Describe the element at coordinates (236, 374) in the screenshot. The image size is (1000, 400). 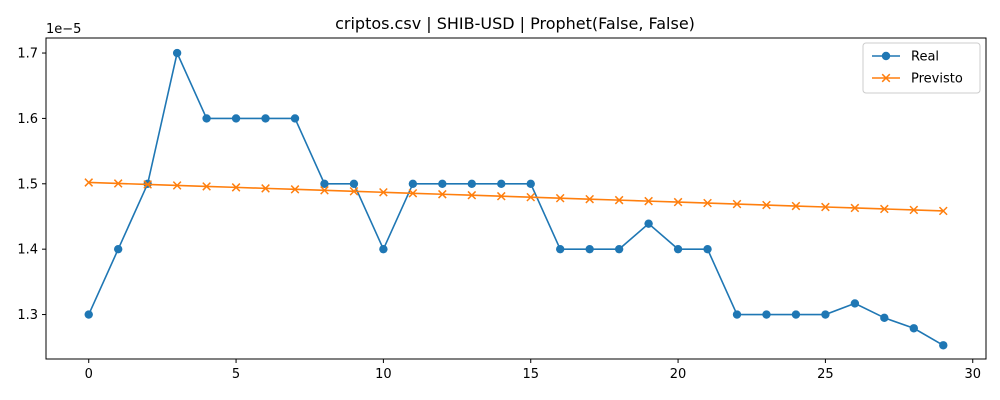
I see `x-tick-label-5: 5` at that location.